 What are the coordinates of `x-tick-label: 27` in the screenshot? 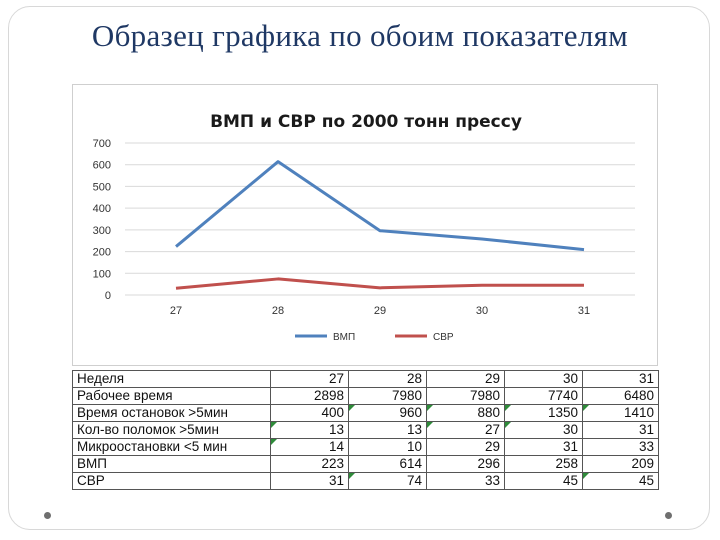 It's located at (176, 311).